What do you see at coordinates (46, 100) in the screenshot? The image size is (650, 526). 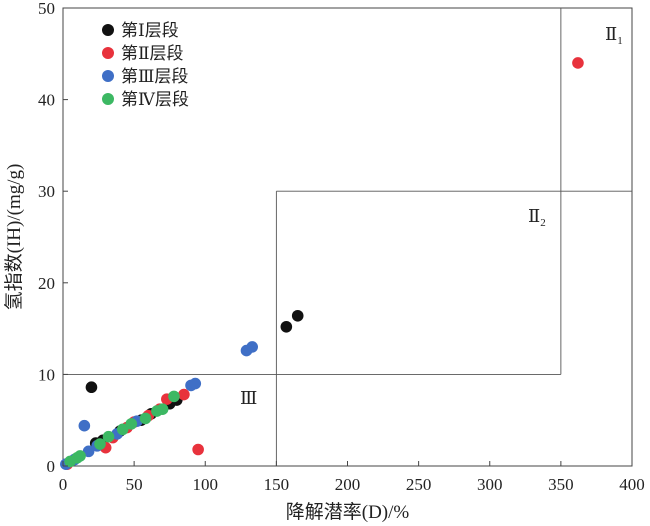 I see `y-tick-label: 40` at bounding box center [46, 100].